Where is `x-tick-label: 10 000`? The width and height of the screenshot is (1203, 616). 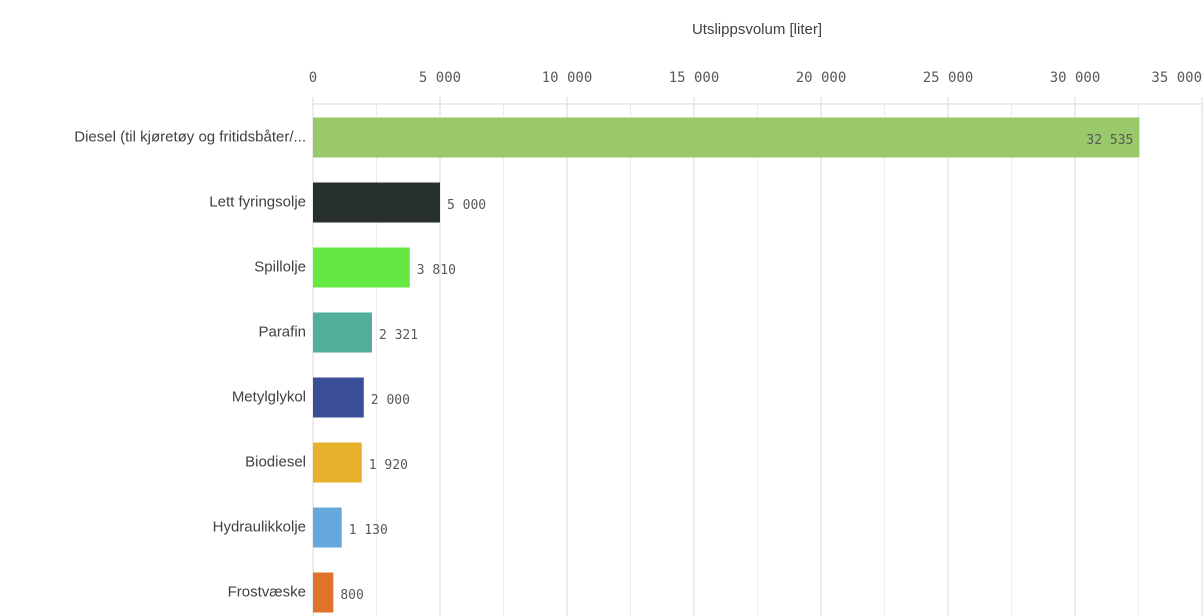
x-tick-label: 10 000 is located at coordinates (567, 78).